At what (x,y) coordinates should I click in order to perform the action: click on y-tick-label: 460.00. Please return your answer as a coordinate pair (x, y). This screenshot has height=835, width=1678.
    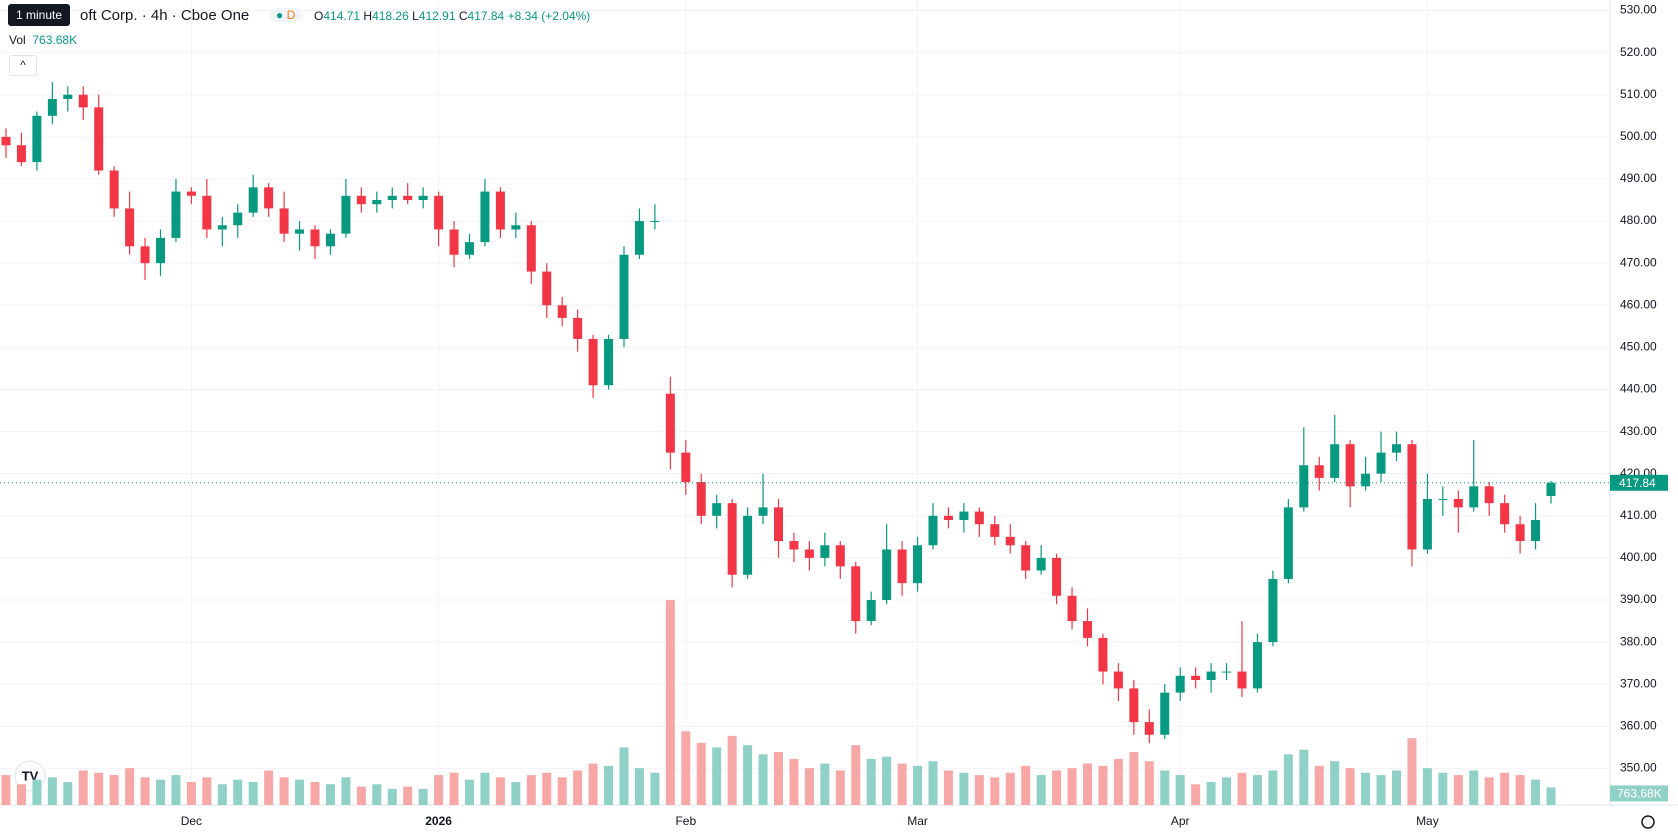
    Looking at the image, I should click on (1638, 304).